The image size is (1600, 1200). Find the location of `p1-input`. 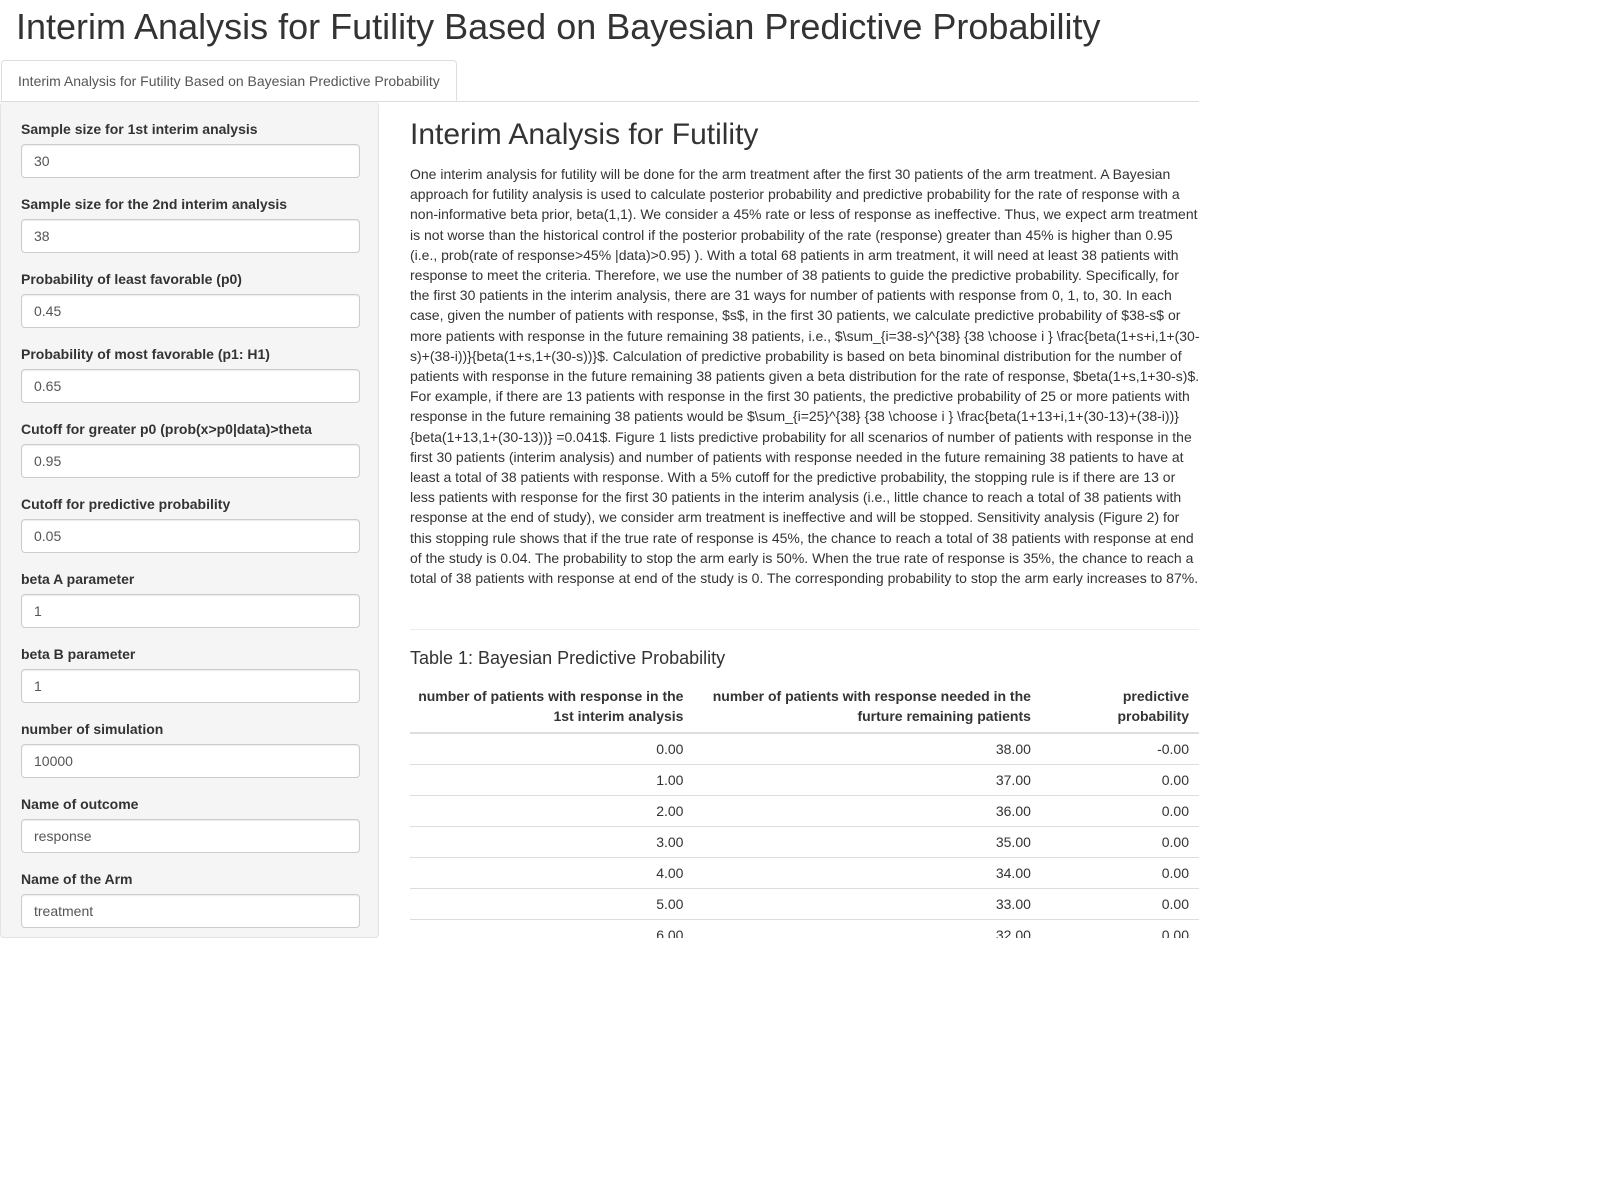

p1-input is located at coordinates (190, 386).